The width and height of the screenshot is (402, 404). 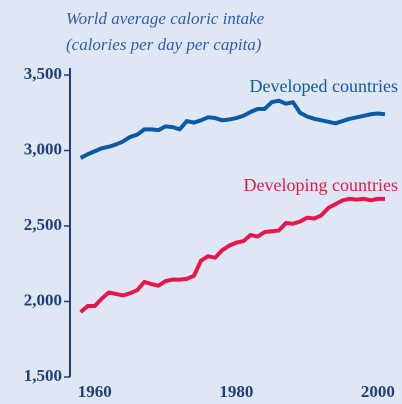 I want to click on chart-subtitle: (calories per day per capita), so click(x=164, y=44).